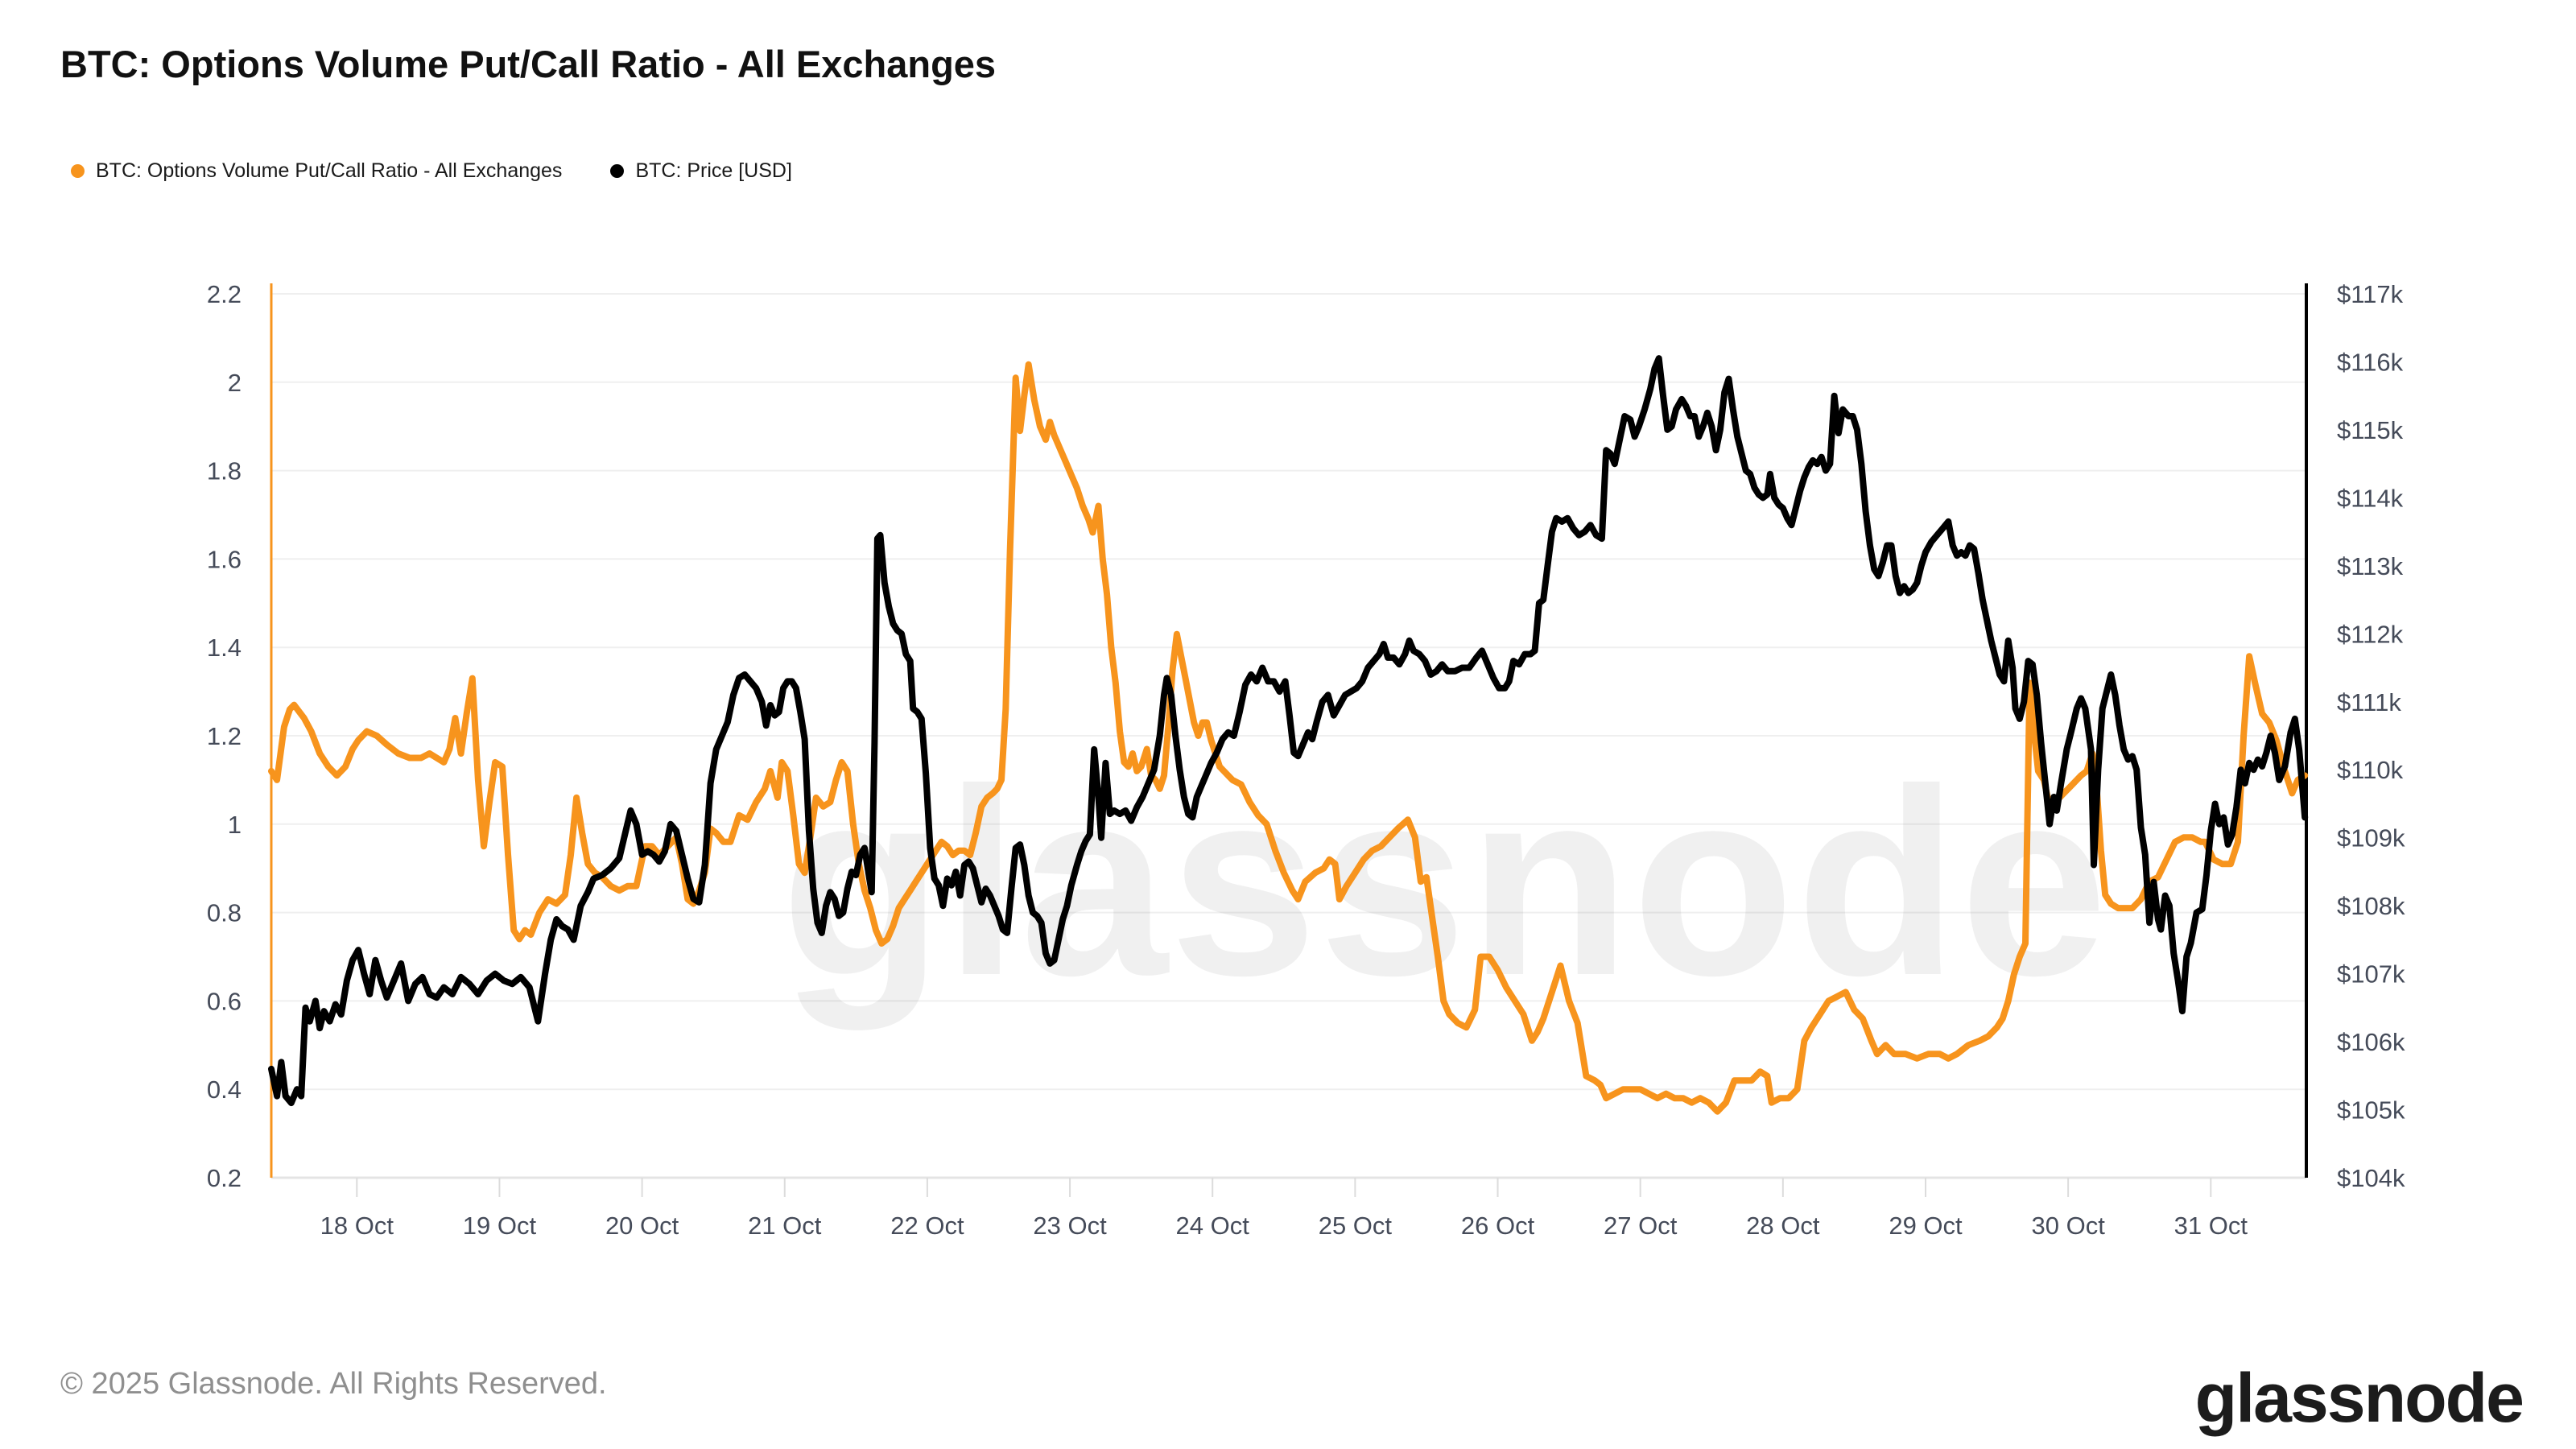 The height and width of the screenshot is (1449, 2576). What do you see at coordinates (224, 913) in the screenshot?
I see `axis-label: 0.8` at bounding box center [224, 913].